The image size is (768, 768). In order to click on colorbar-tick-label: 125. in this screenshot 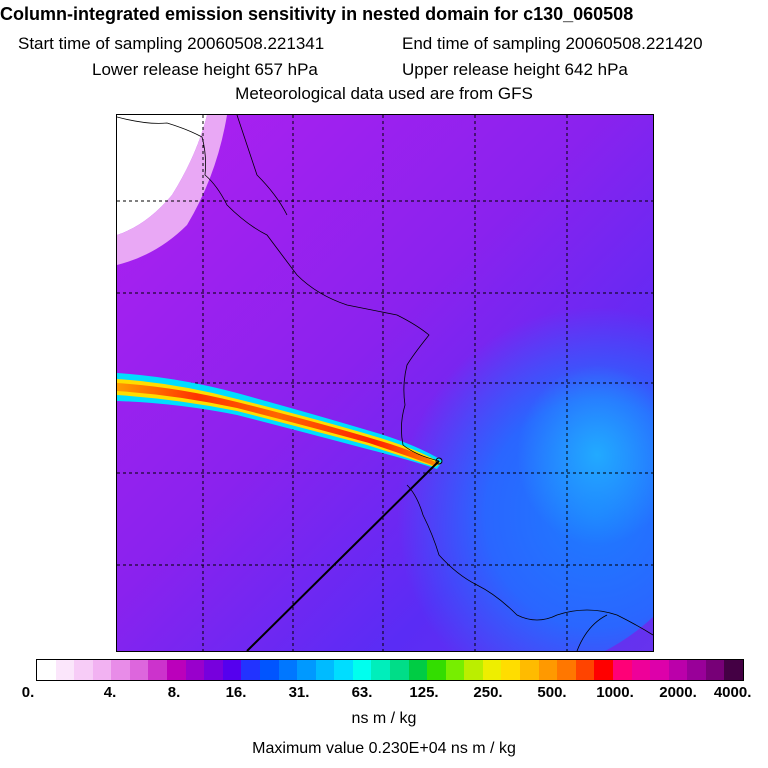, I will do `click(424, 692)`.